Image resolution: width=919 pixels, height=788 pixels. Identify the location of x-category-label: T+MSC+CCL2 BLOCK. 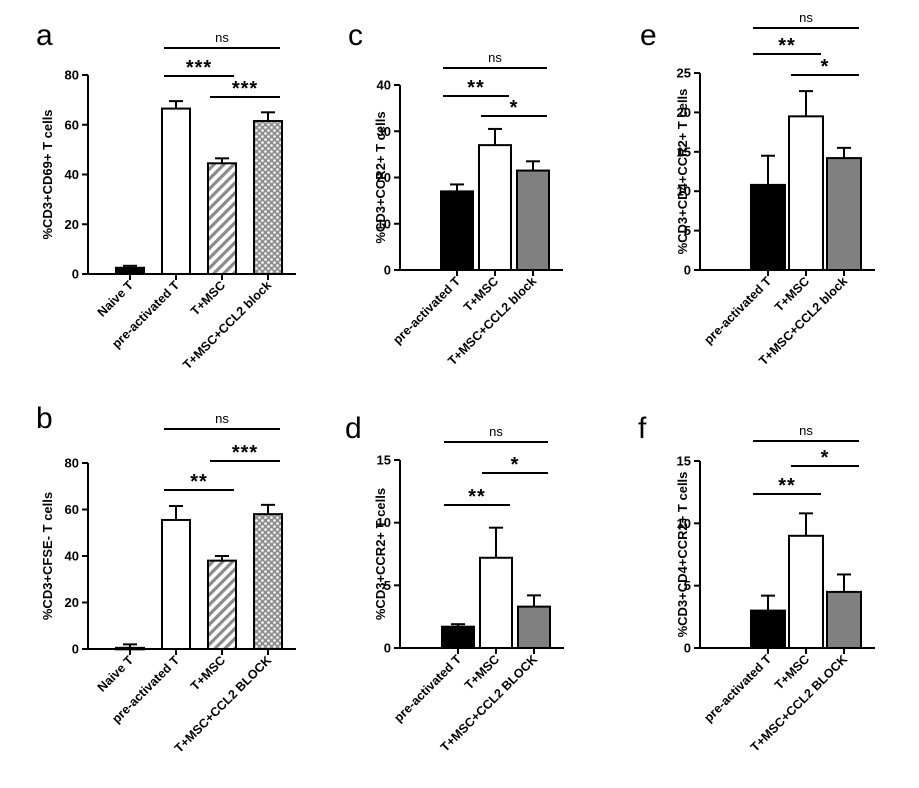
(223, 704).